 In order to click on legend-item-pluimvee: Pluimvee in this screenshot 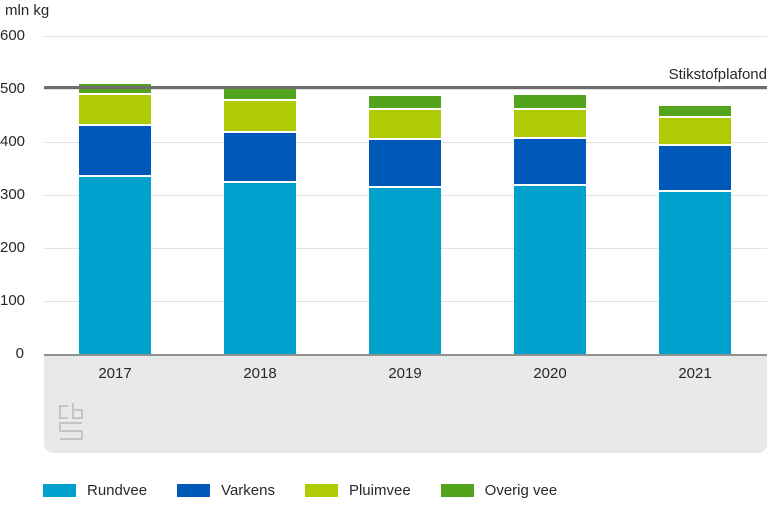, I will do `click(357, 490)`.